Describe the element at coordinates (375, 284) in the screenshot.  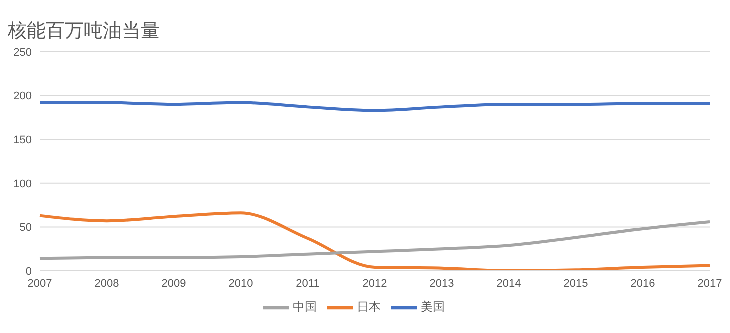
I see `x-tick-label: 2012` at that location.